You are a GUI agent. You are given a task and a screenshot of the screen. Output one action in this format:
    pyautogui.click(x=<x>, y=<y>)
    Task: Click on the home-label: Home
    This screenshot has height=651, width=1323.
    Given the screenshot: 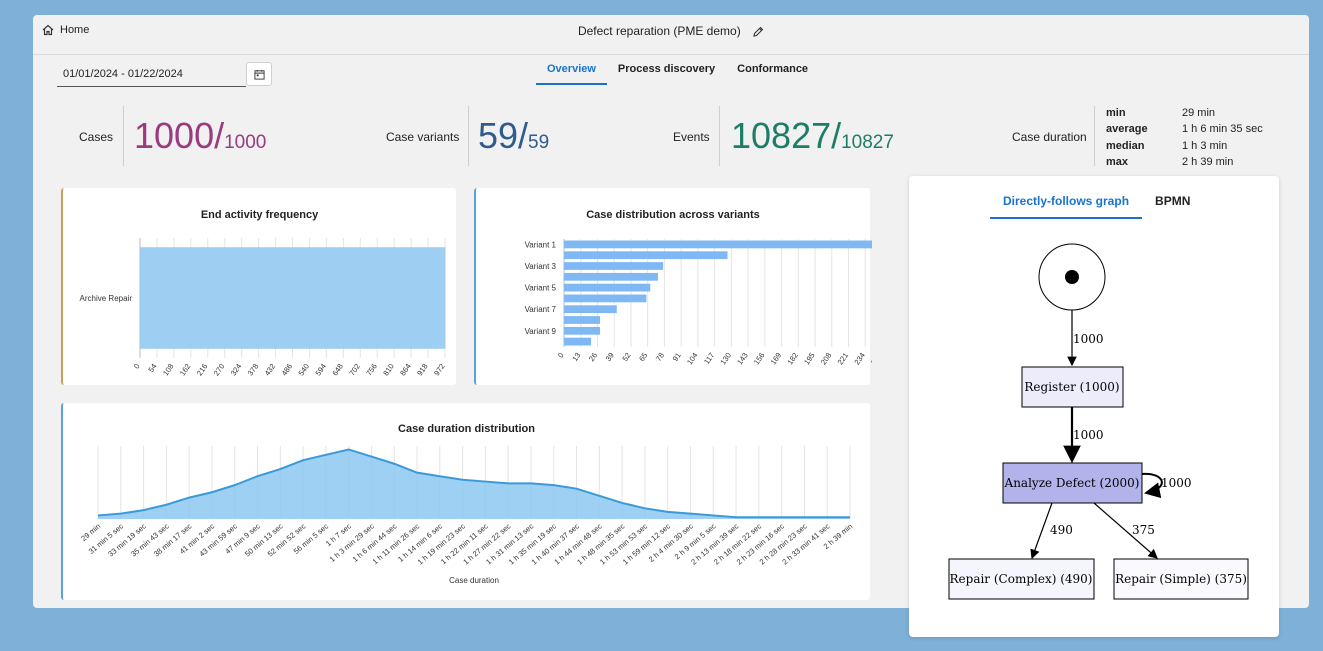 What is the action you would take?
    pyautogui.click(x=75, y=30)
    